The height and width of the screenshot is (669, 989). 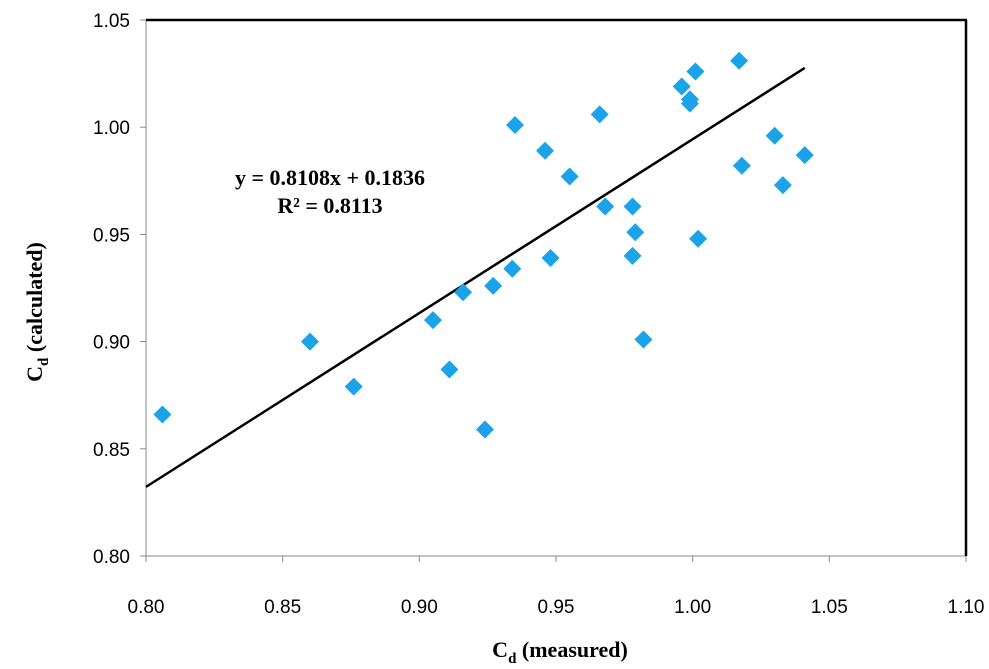 What do you see at coordinates (282, 607) in the screenshot?
I see `x-tick-label: 0.85` at bounding box center [282, 607].